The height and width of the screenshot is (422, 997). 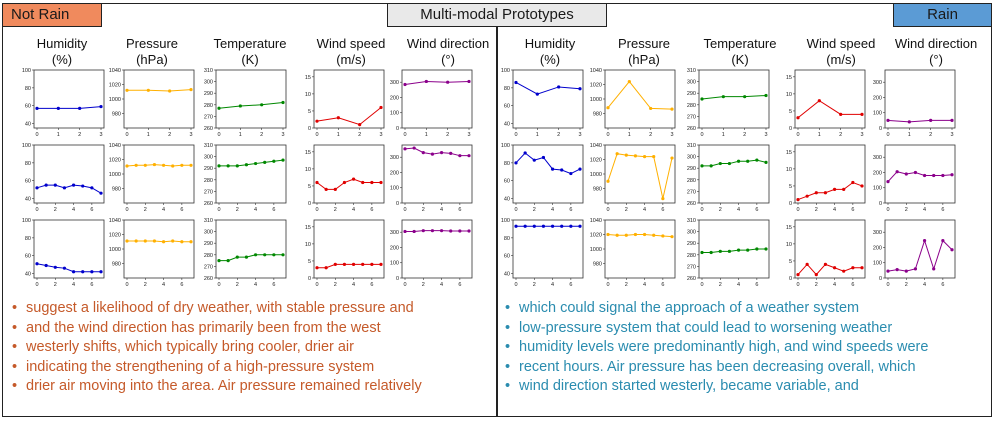 I want to click on y-tick-label: 1020, so click(x=115, y=236).